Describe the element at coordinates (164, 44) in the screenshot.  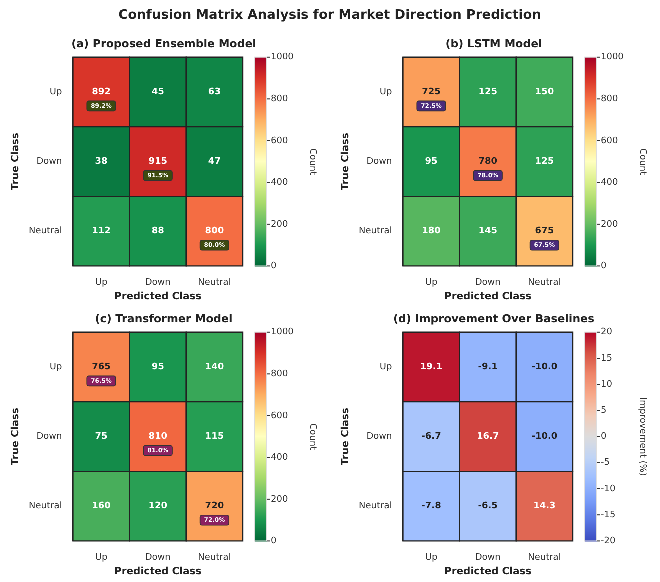
I see `chart-subtitle: (a) Proposed Ensemble Model` at that location.